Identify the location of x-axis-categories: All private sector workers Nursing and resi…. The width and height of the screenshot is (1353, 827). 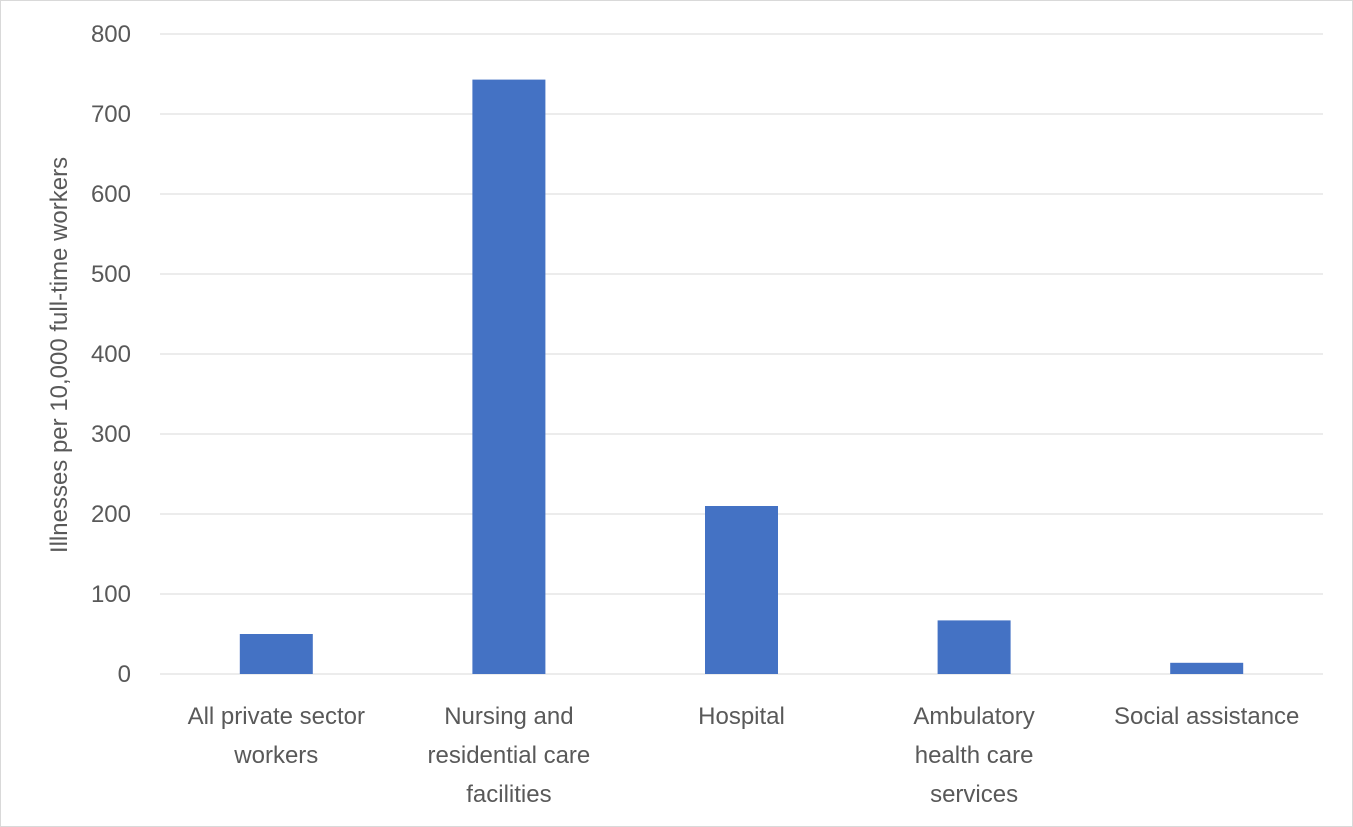
(744, 755).